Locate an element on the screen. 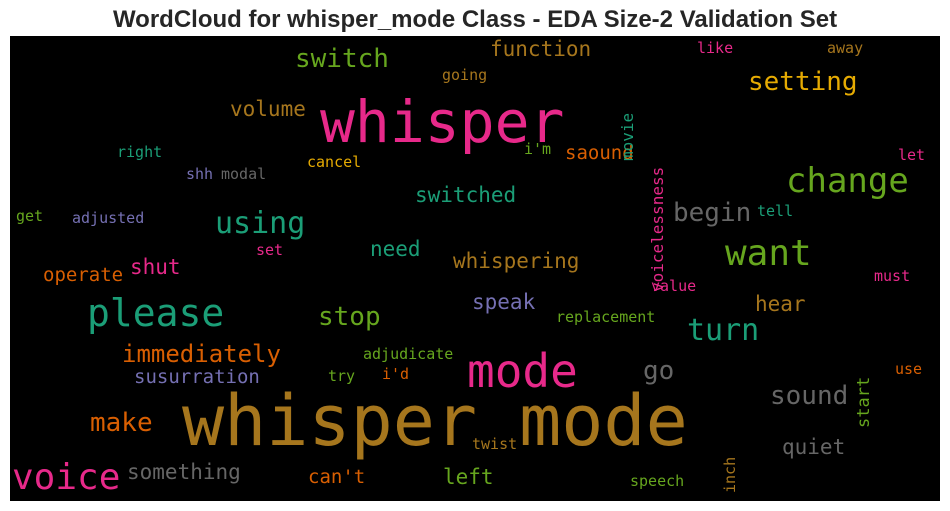  word-something: something is located at coordinates (184, 472).